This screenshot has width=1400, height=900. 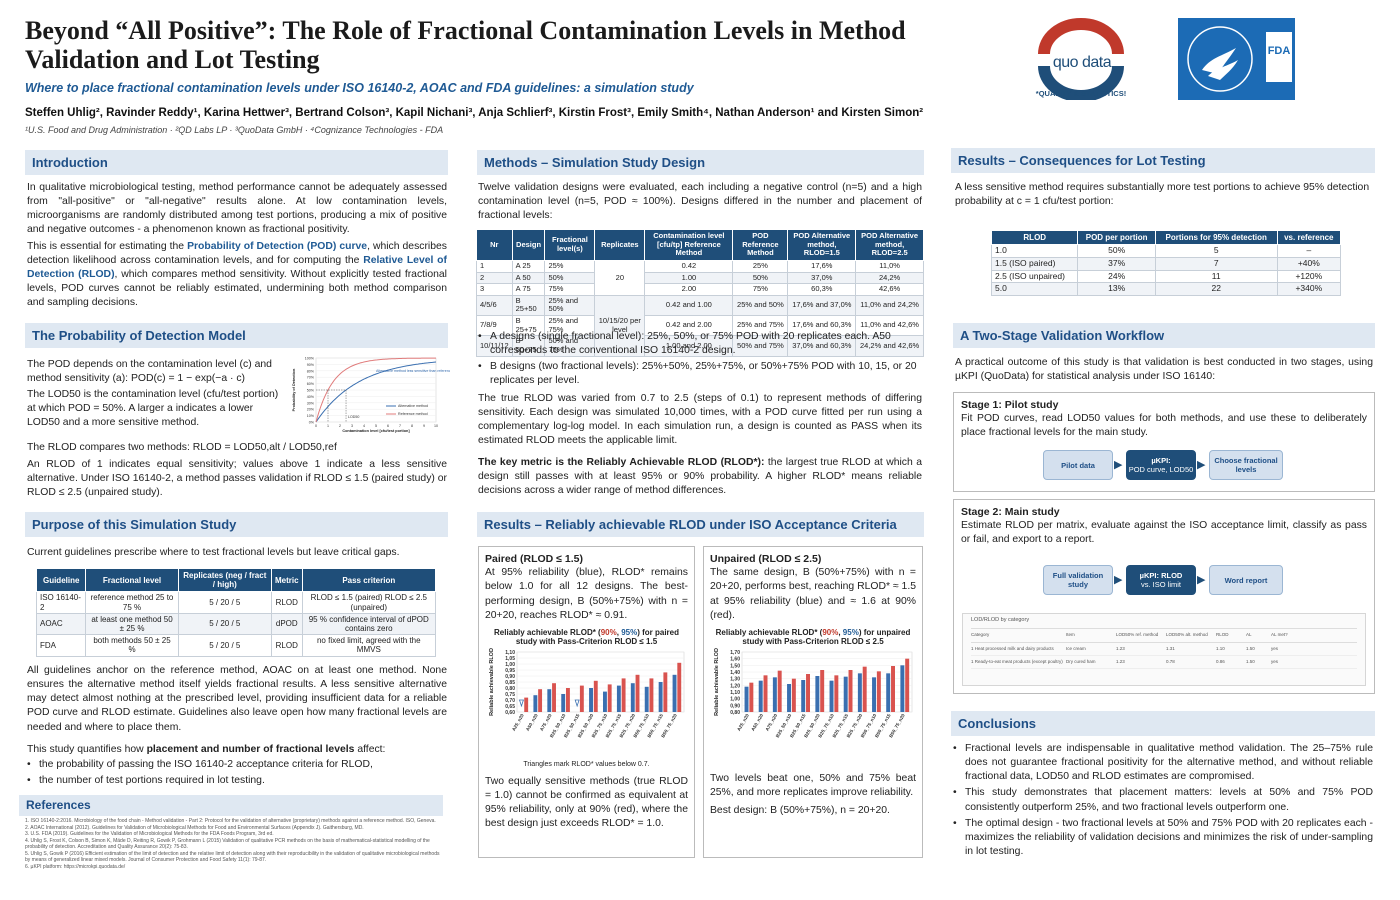 I want to click on table-cell: 75%, so click(x=570, y=289).